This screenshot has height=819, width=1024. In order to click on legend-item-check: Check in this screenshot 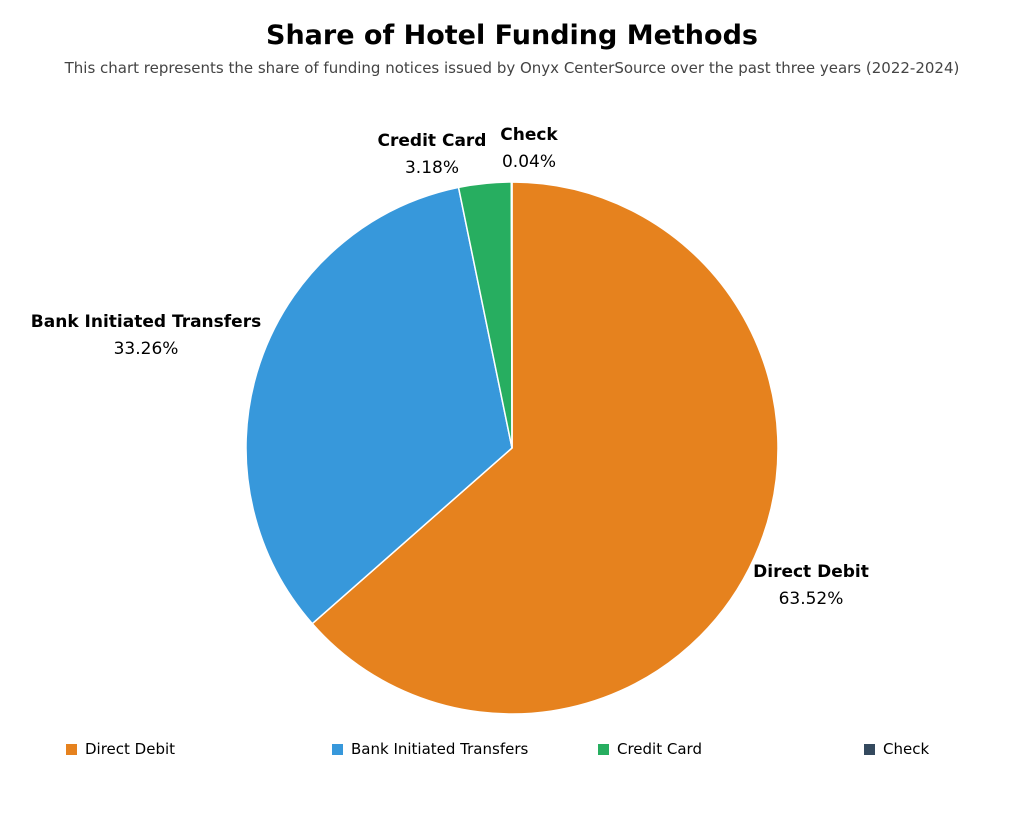, I will do `click(896, 749)`.